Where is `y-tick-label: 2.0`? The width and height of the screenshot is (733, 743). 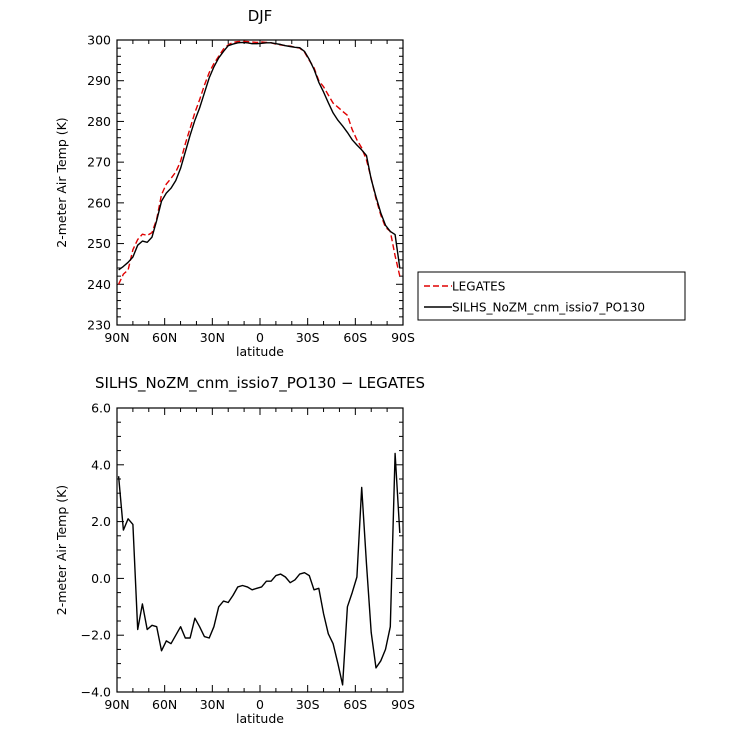 y-tick-label: 2.0 is located at coordinates (101, 521).